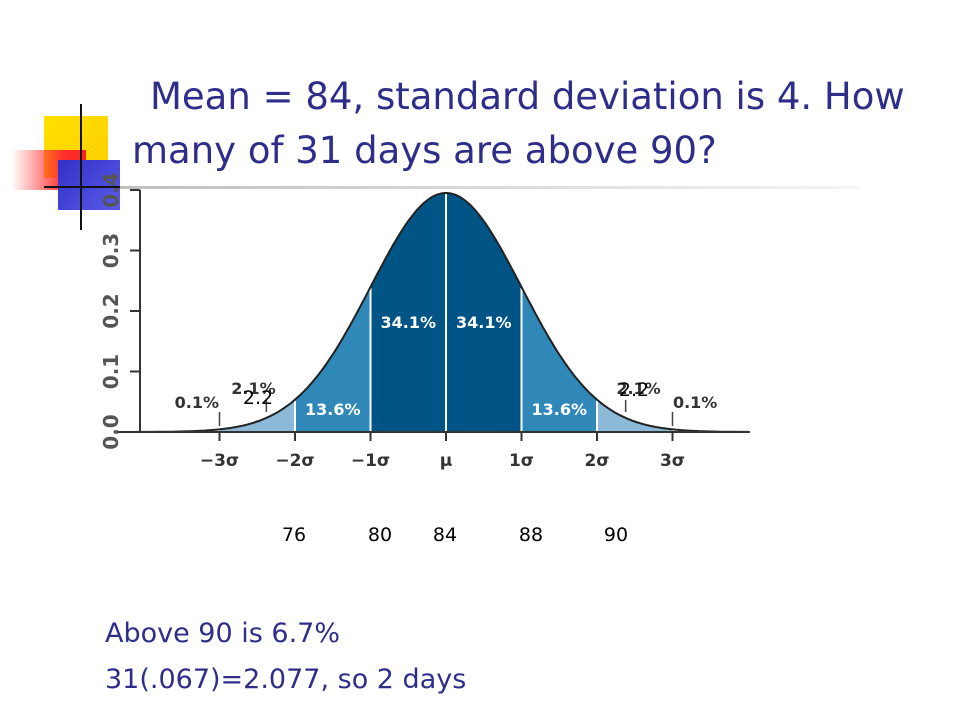  I want to click on decor-vertical-line, so click(81, 167).